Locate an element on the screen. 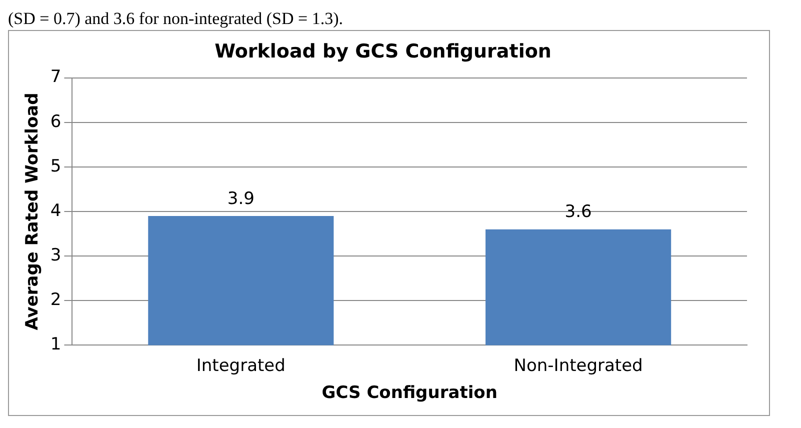 This screenshot has width=801, height=428. y-axis-title: Average Rated Workload is located at coordinates (32, 211).